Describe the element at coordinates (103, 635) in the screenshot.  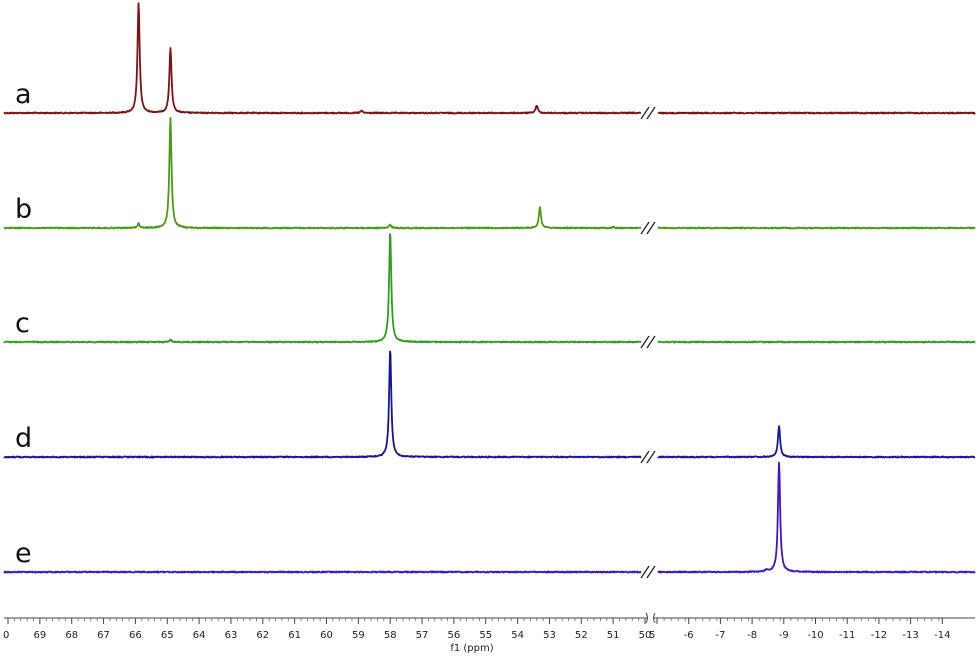
I see `x-tick-label: 67` at that location.